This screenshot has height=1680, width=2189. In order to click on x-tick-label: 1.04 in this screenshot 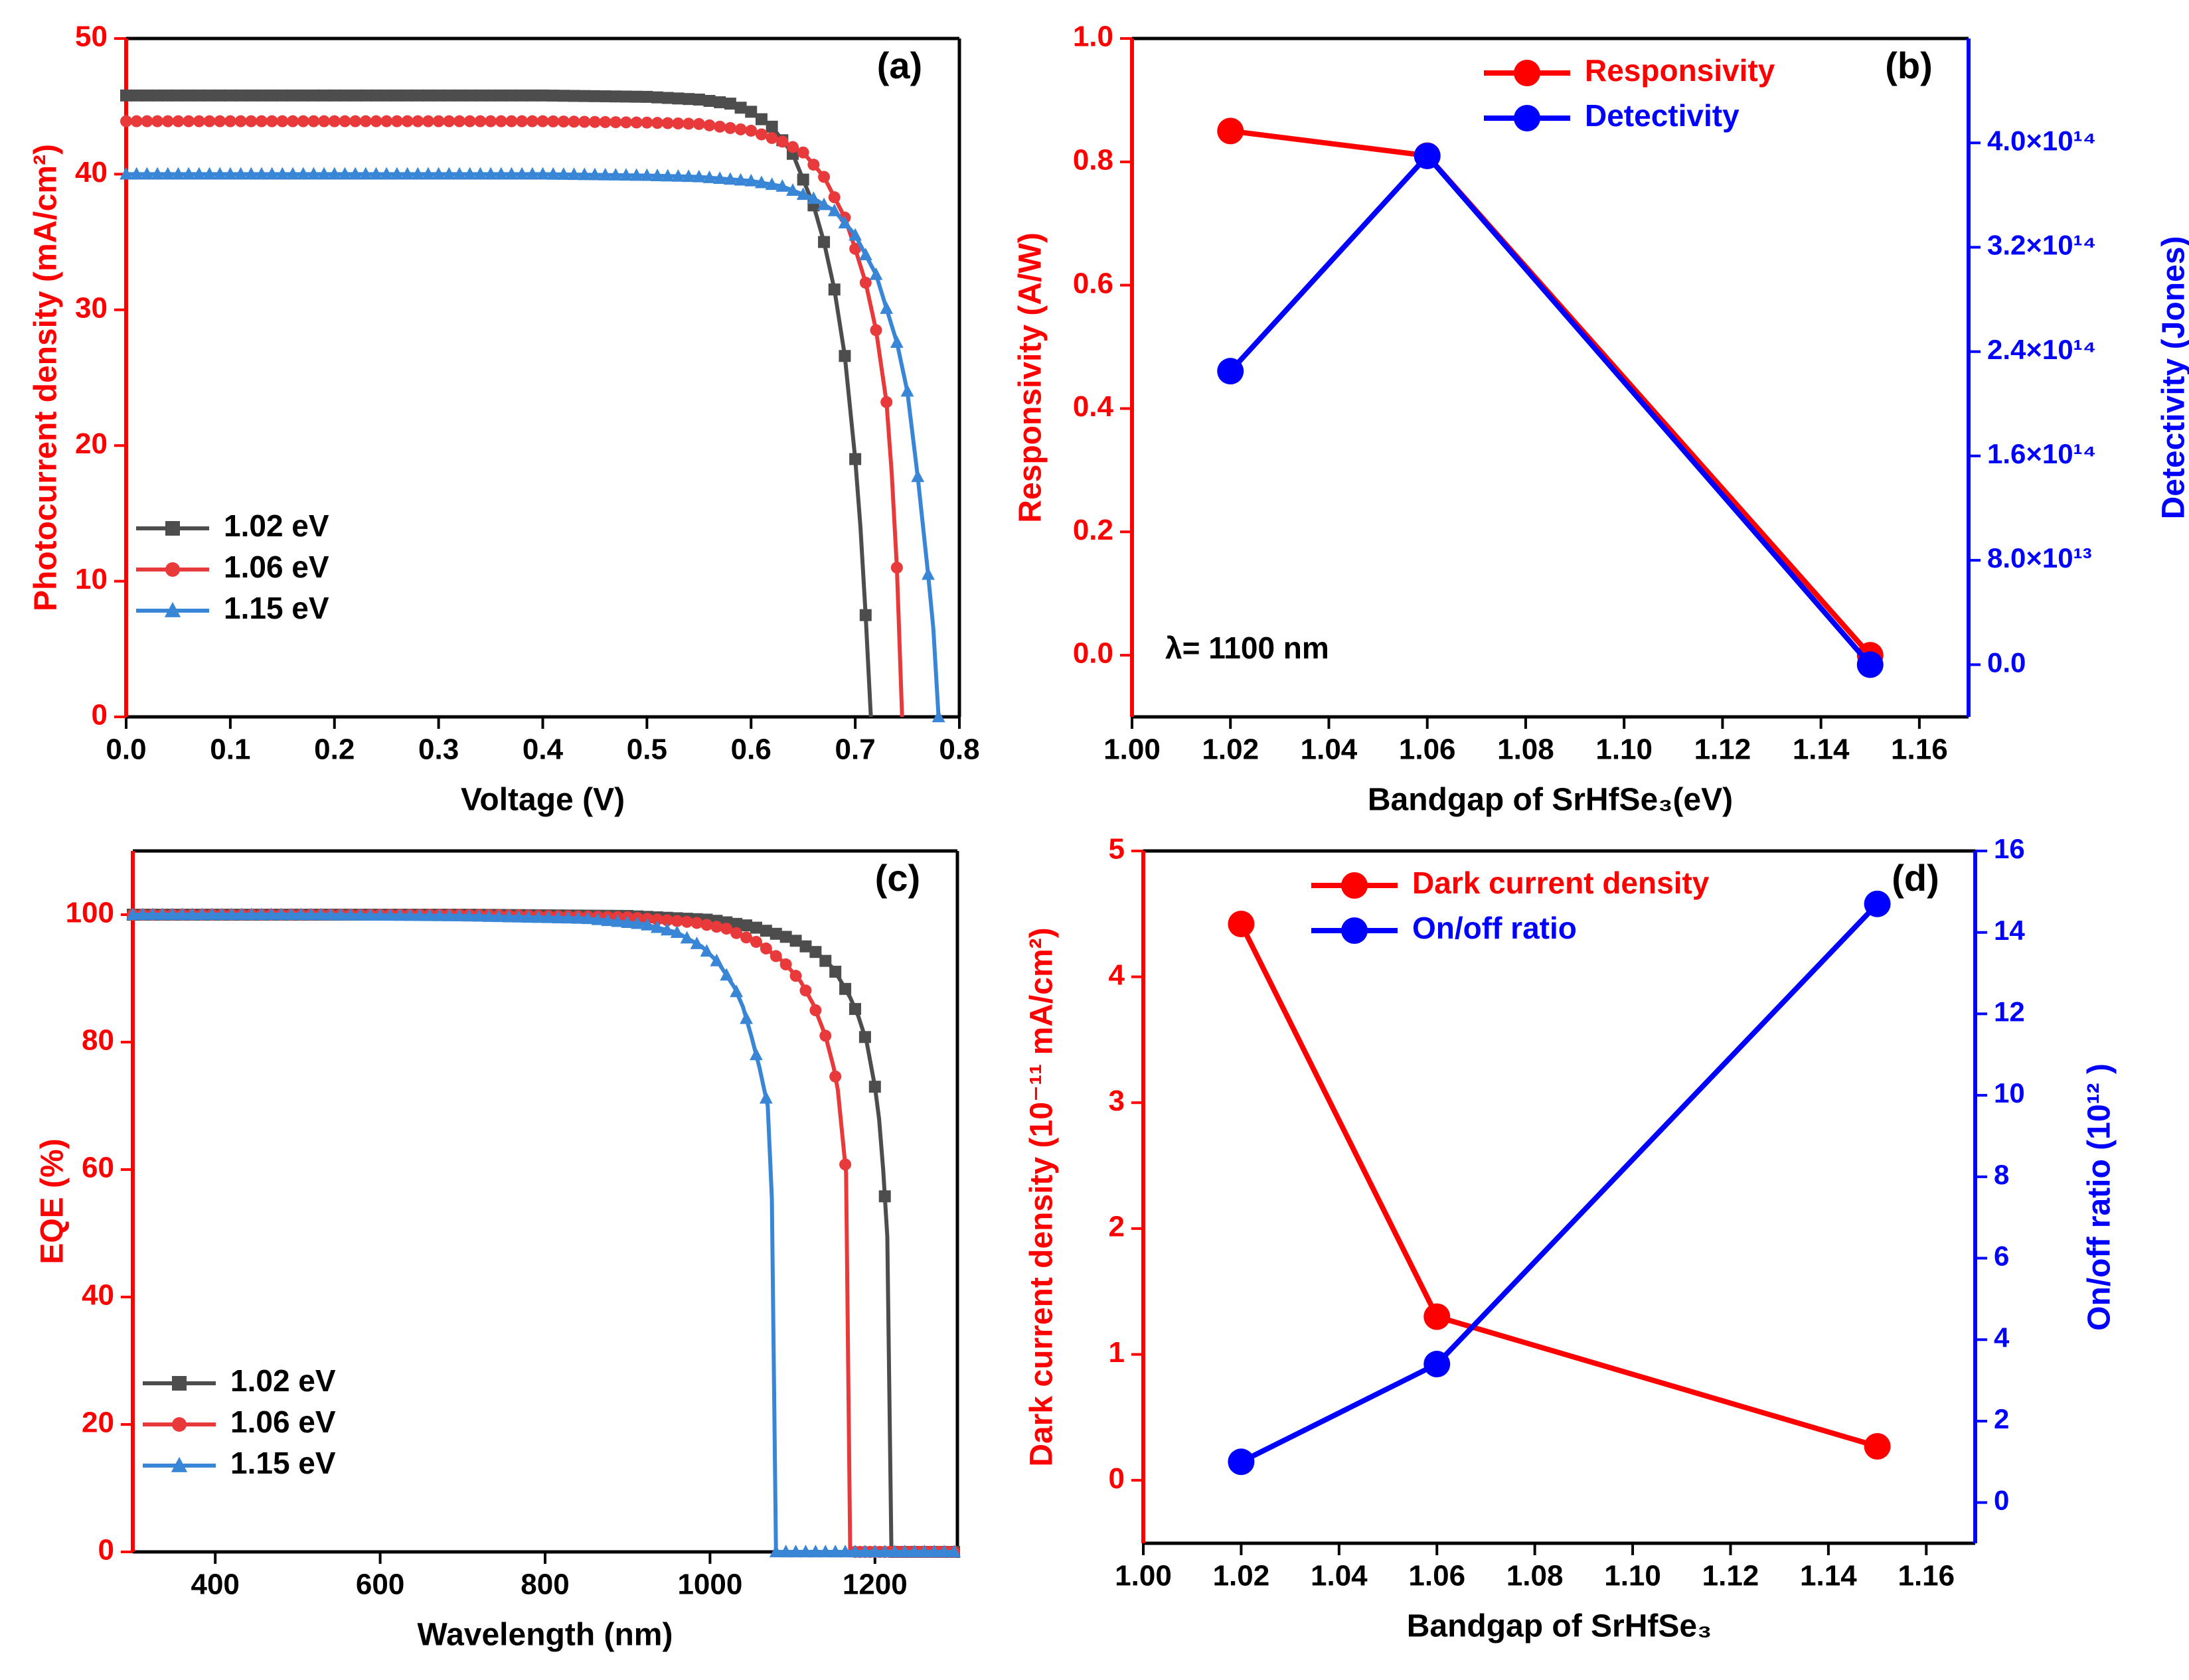, I will do `click(1329, 749)`.